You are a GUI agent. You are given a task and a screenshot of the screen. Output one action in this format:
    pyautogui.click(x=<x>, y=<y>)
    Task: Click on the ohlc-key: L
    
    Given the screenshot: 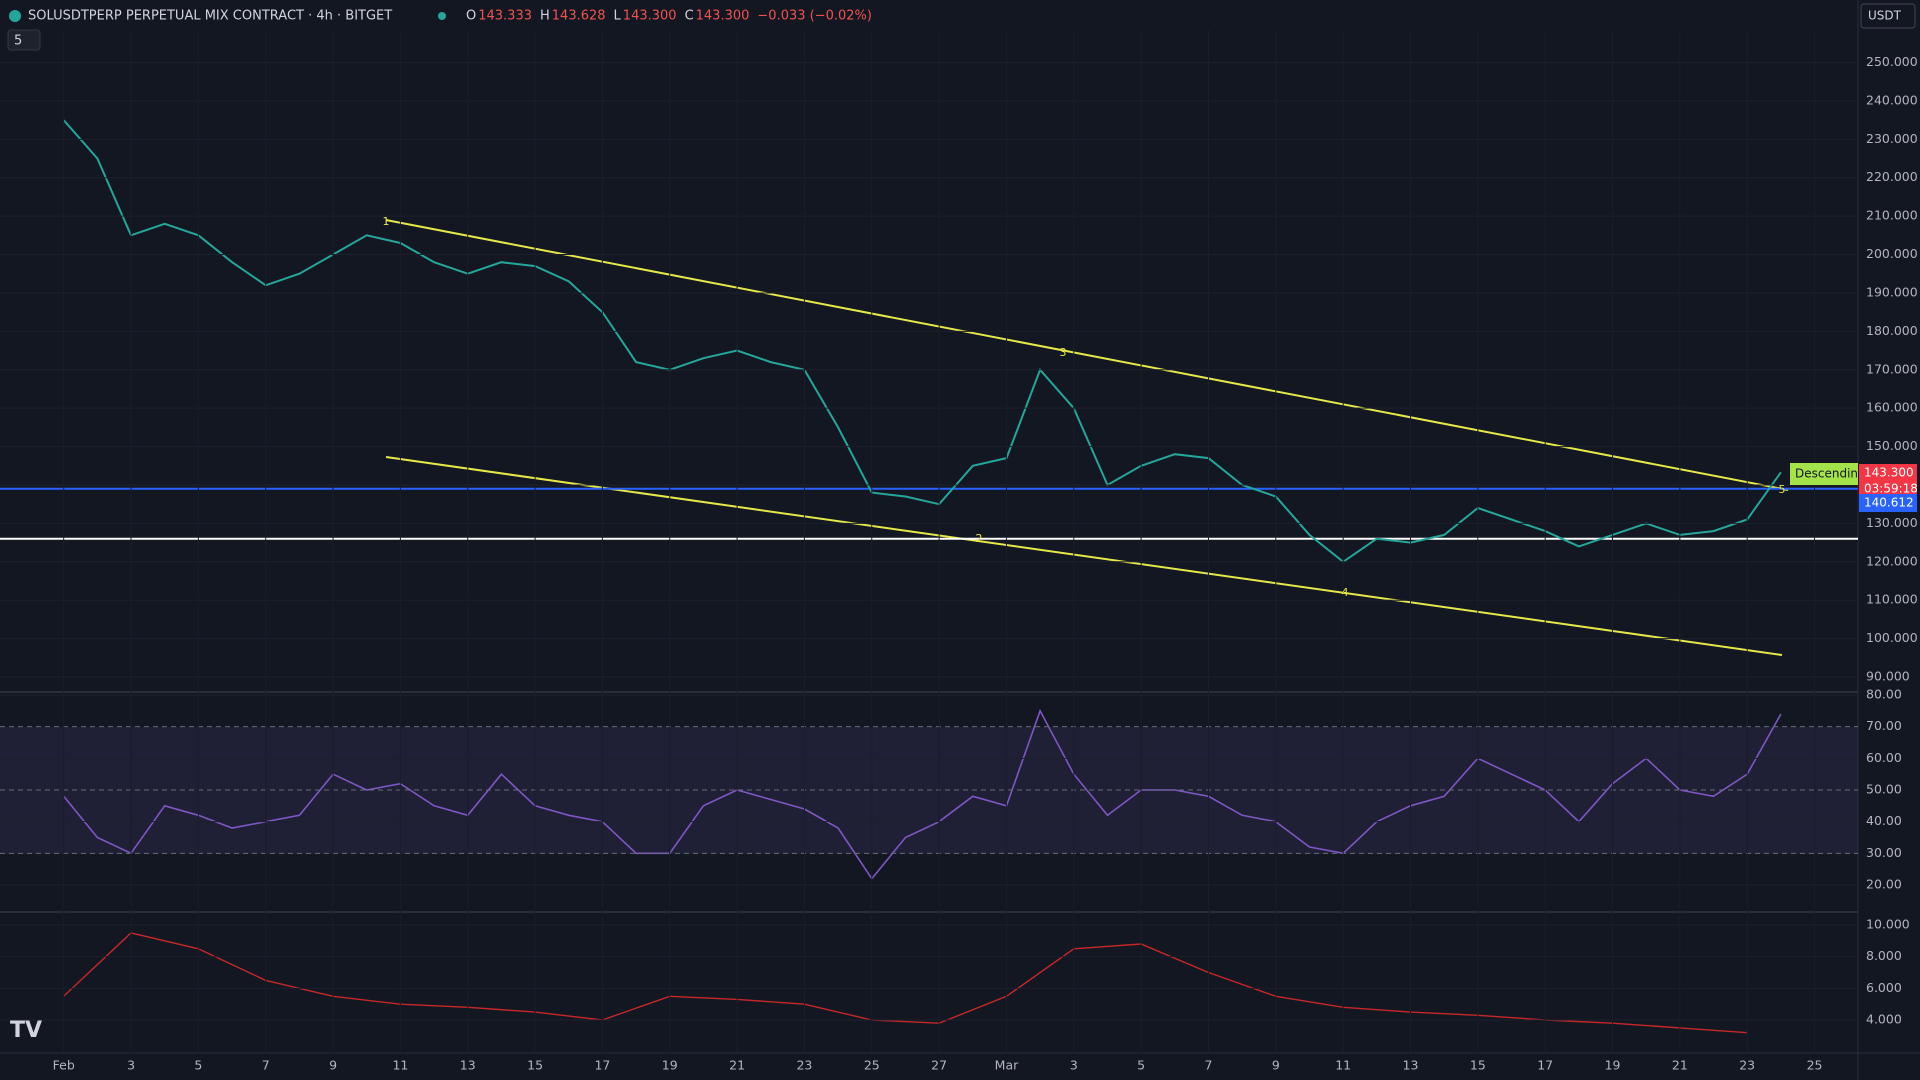 What is the action you would take?
    pyautogui.click(x=618, y=16)
    